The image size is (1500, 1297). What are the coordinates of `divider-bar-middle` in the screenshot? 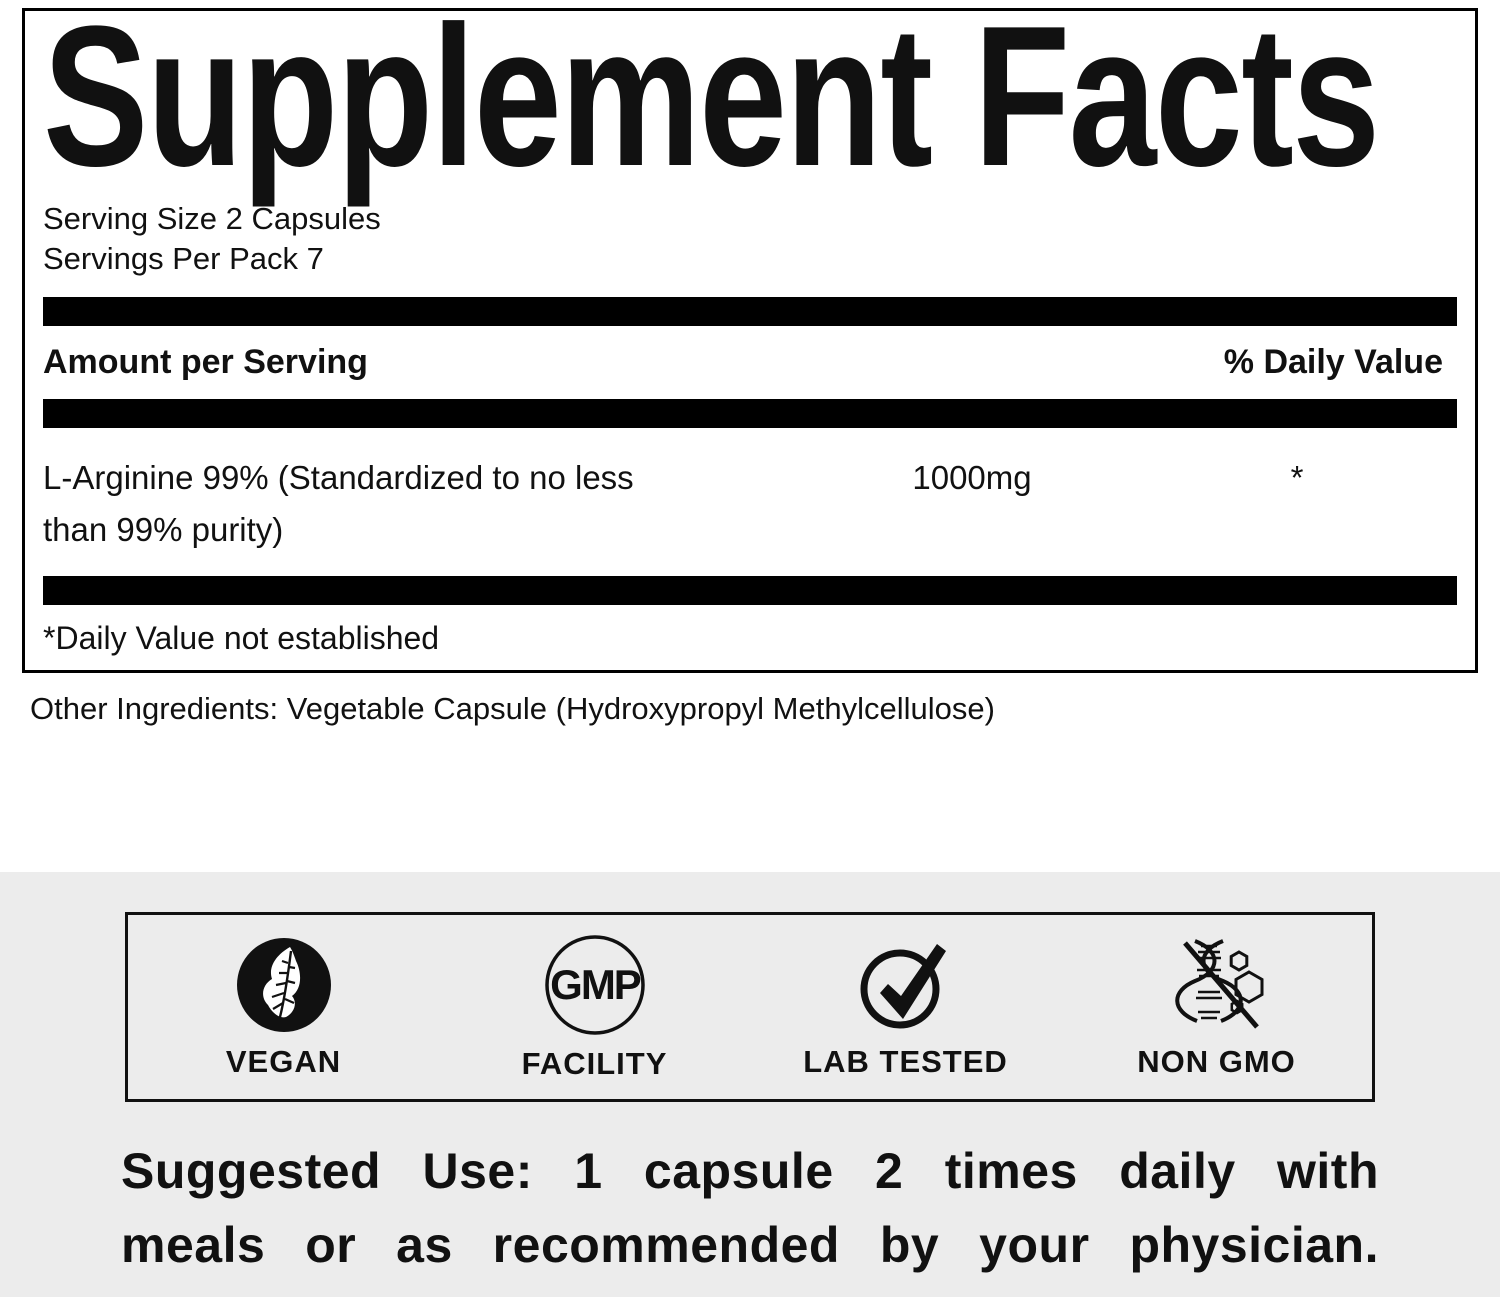 It's located at (750, 413).